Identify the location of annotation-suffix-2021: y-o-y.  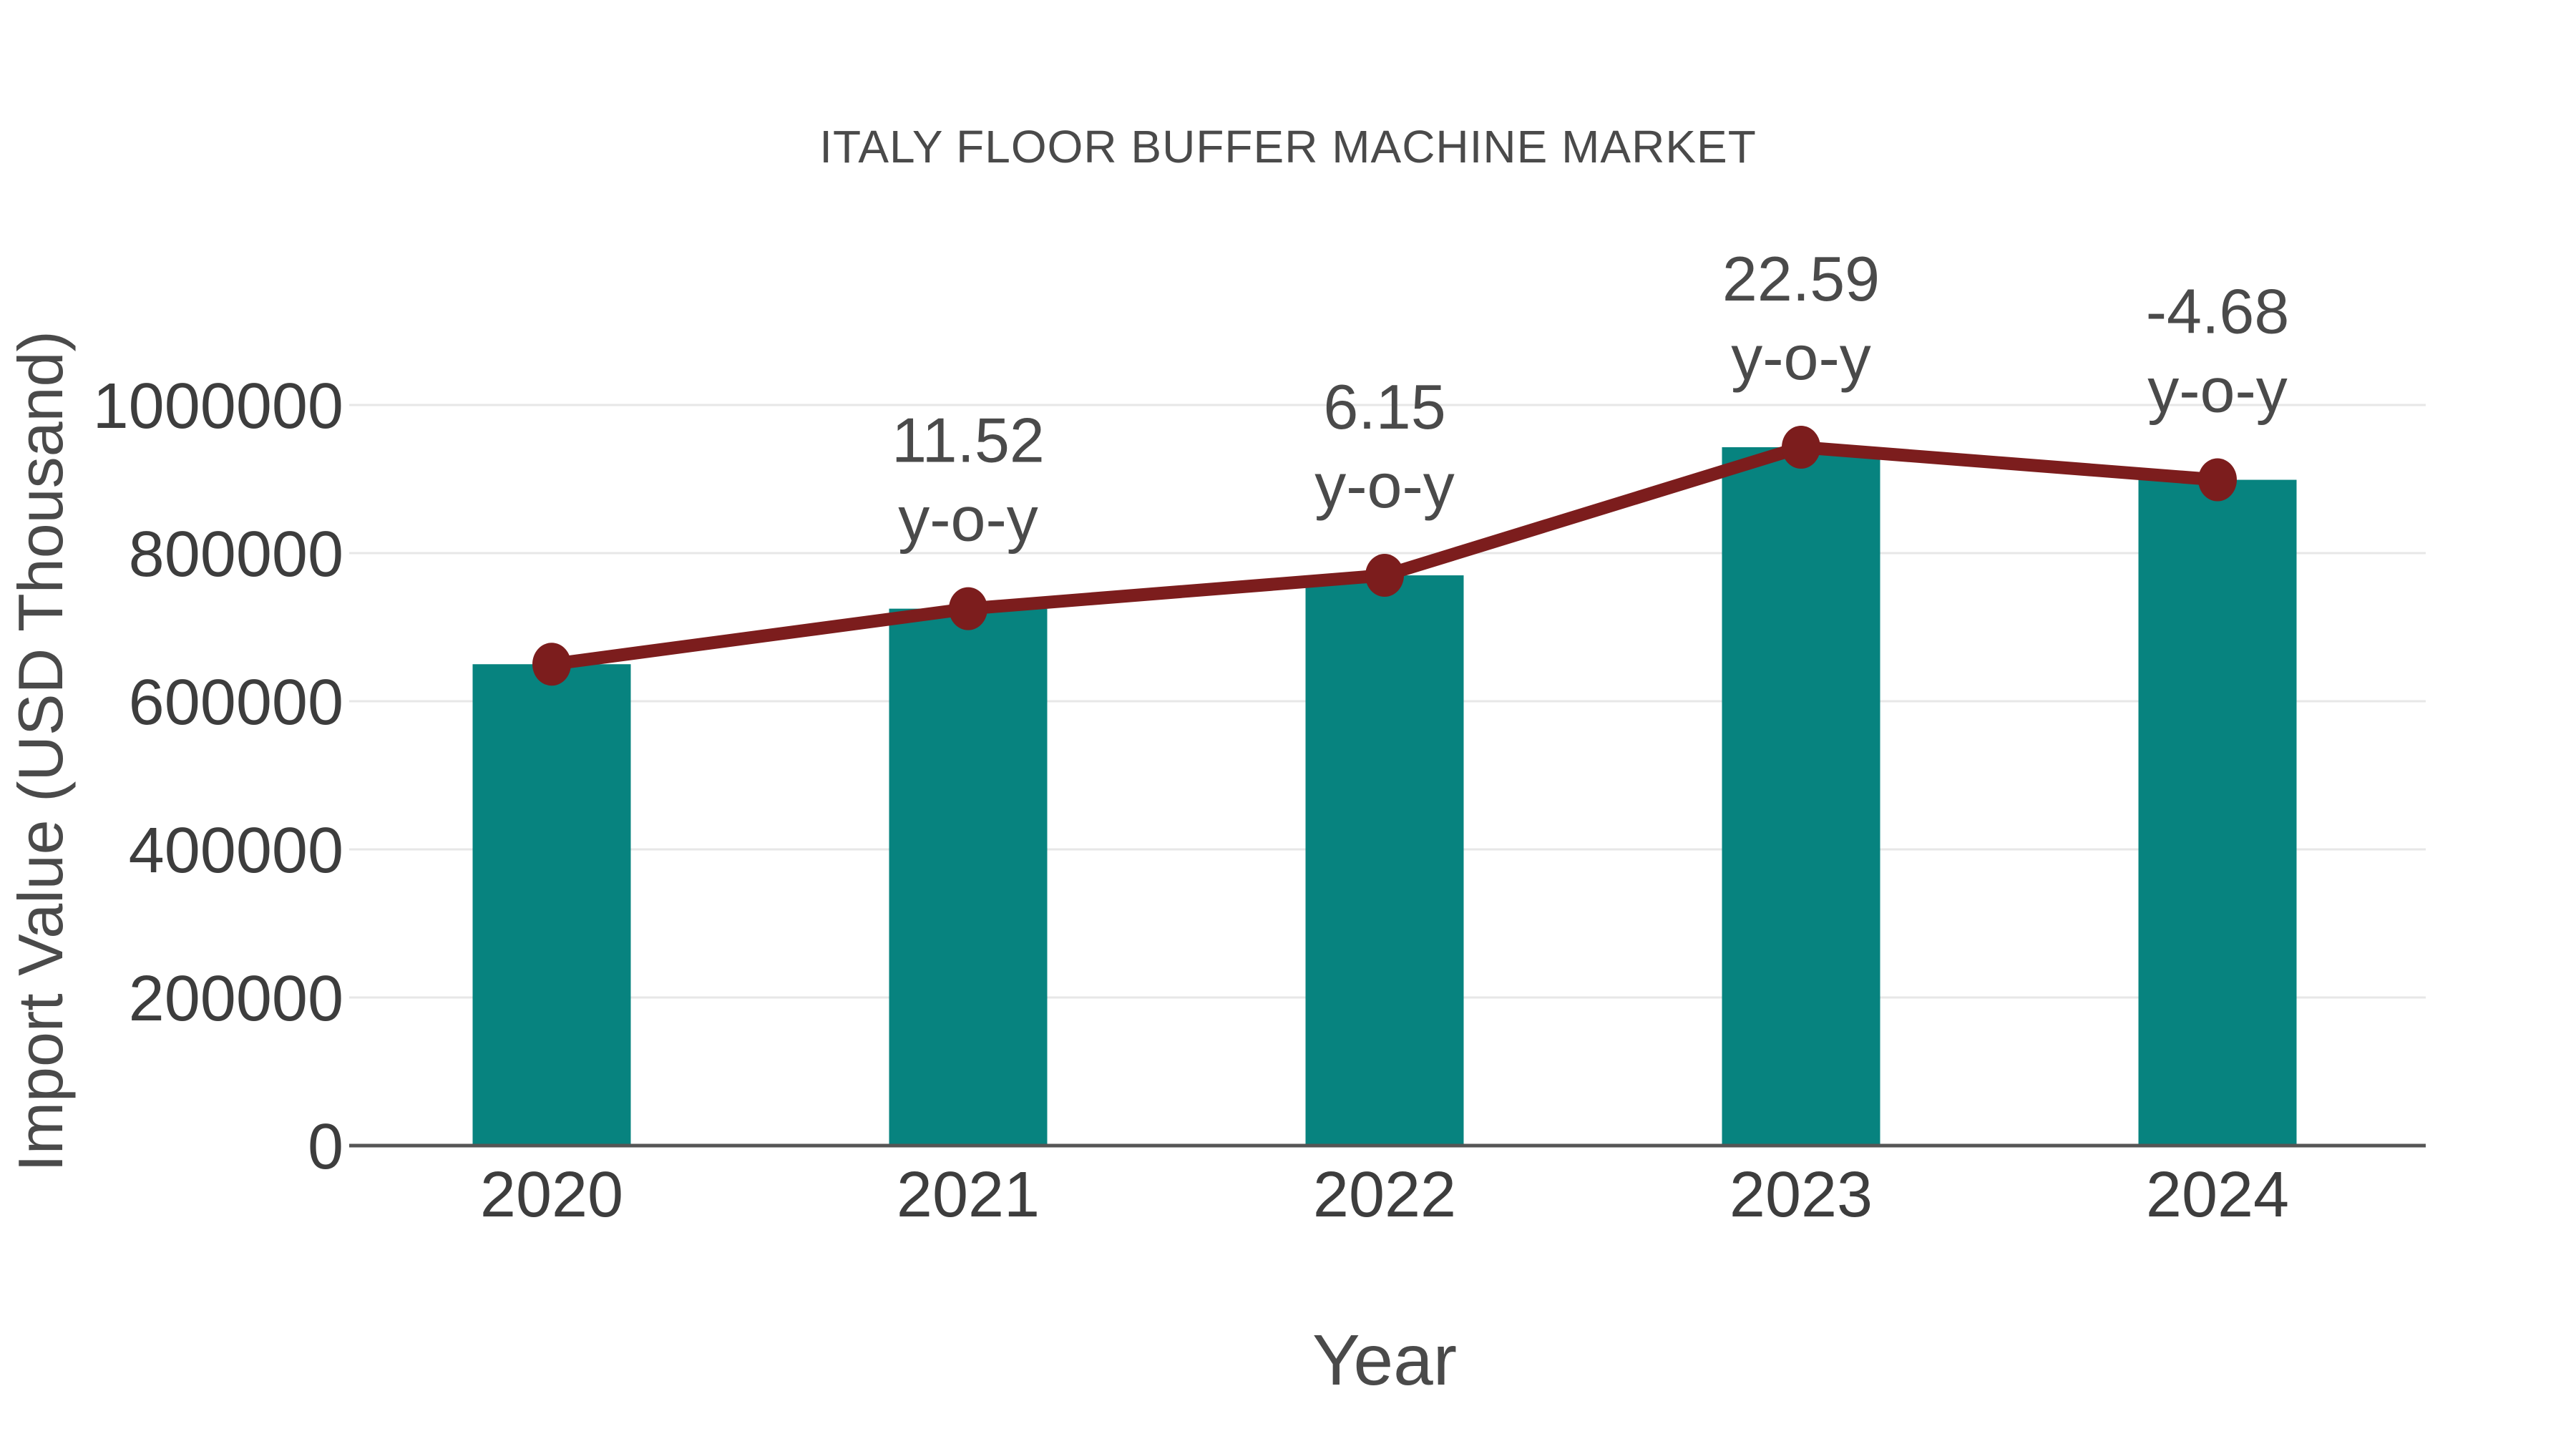
(968, 519).